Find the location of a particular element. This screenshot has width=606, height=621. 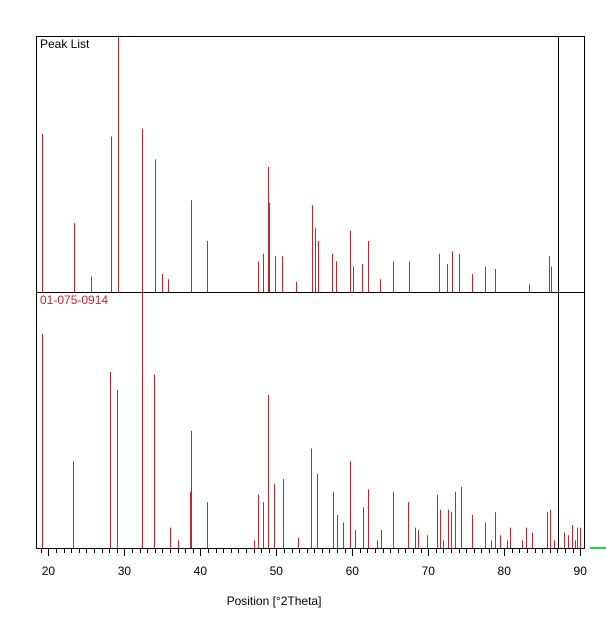

top-panel-title: Peak List is located at coordinates (65, 44).